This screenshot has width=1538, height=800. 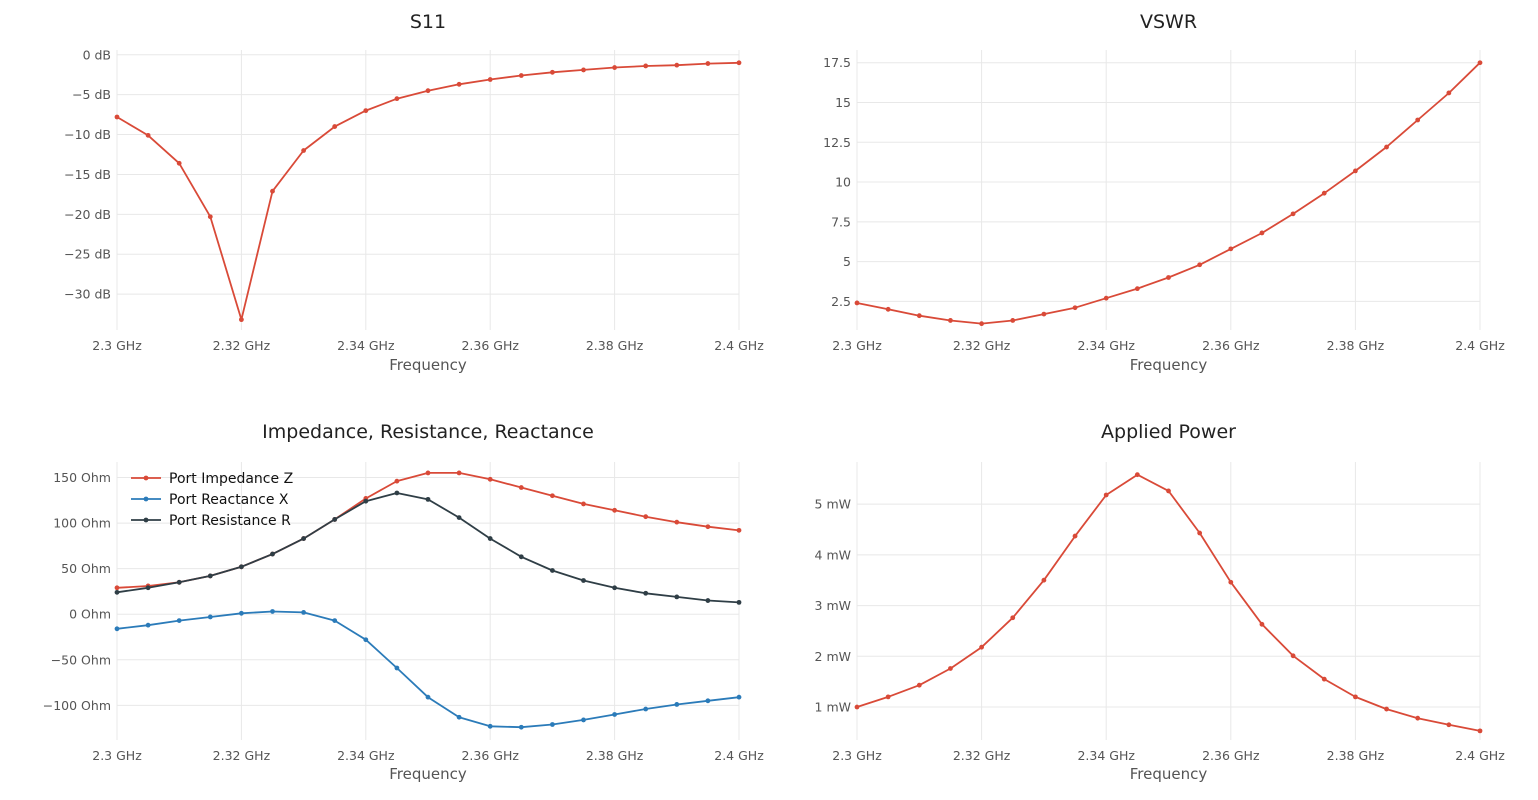 I want to click on y-tick-label: 3 mW, so click(x=833, y=605).